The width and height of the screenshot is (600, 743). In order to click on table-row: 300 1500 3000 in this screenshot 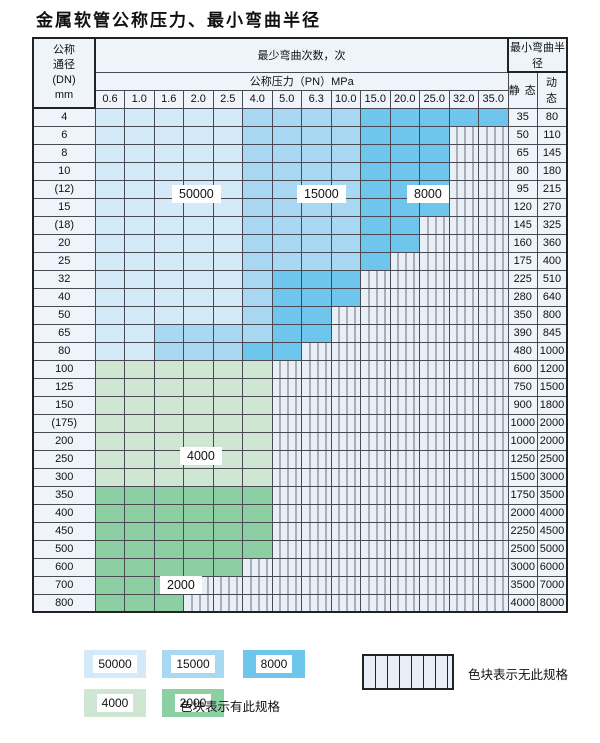, I will do `click(300, 477)`.